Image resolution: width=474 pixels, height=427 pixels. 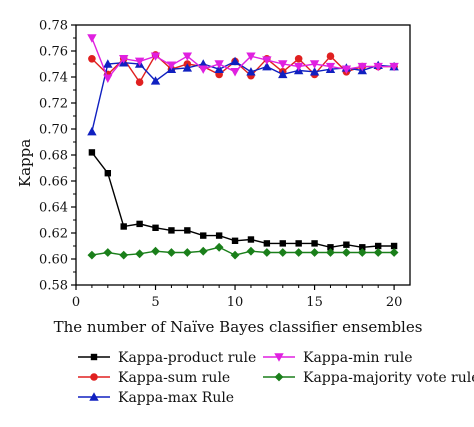 I want to click on y-tick-label: 0.66, so click(x=53, y=182).